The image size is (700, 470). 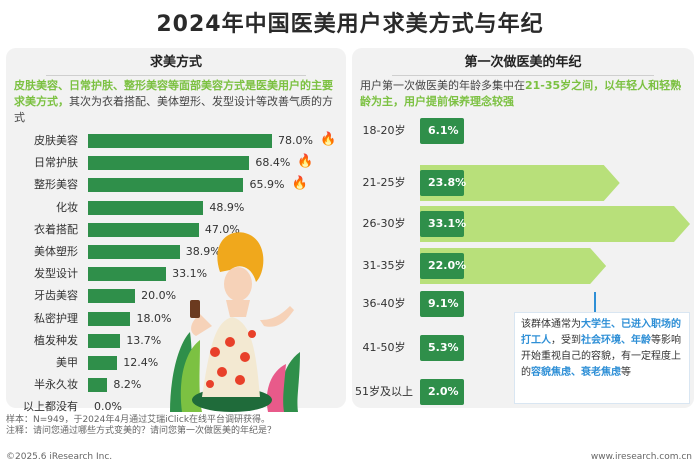 I want to click on method-bar-row: 日常护肤 68.4% 🔥, so click(x=176, y=163).